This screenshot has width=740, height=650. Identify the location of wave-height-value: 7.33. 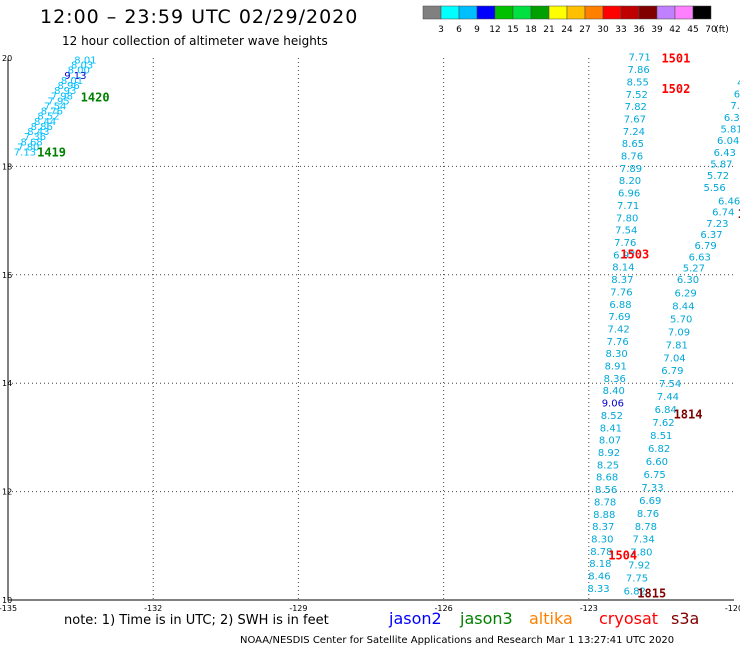
(652, 488).